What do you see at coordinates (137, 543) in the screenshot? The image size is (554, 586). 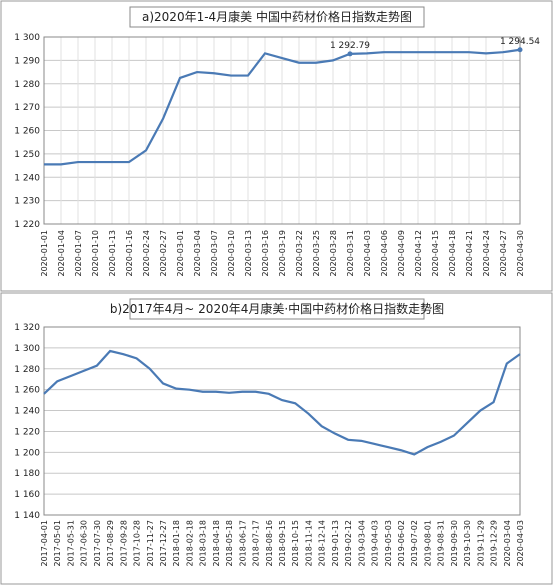 I see `x-tick-label: 2017-10-28` at bounding box center [137, 543].